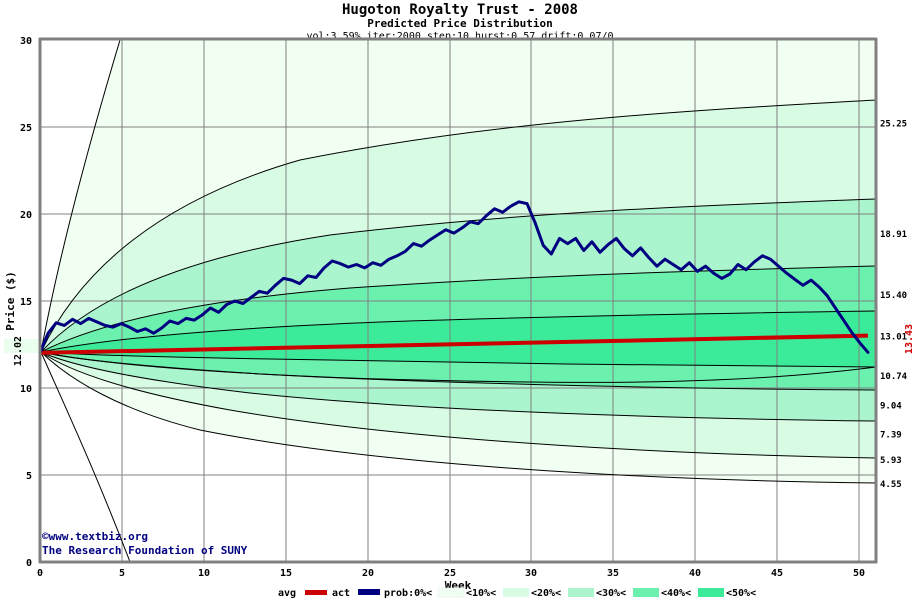 The width and height of the screenshot is (920, 600). What do you see at coordinates (894, 377) in the screenshot?
I see `right-label-4: 10.74` at bounding box center [894, 377].